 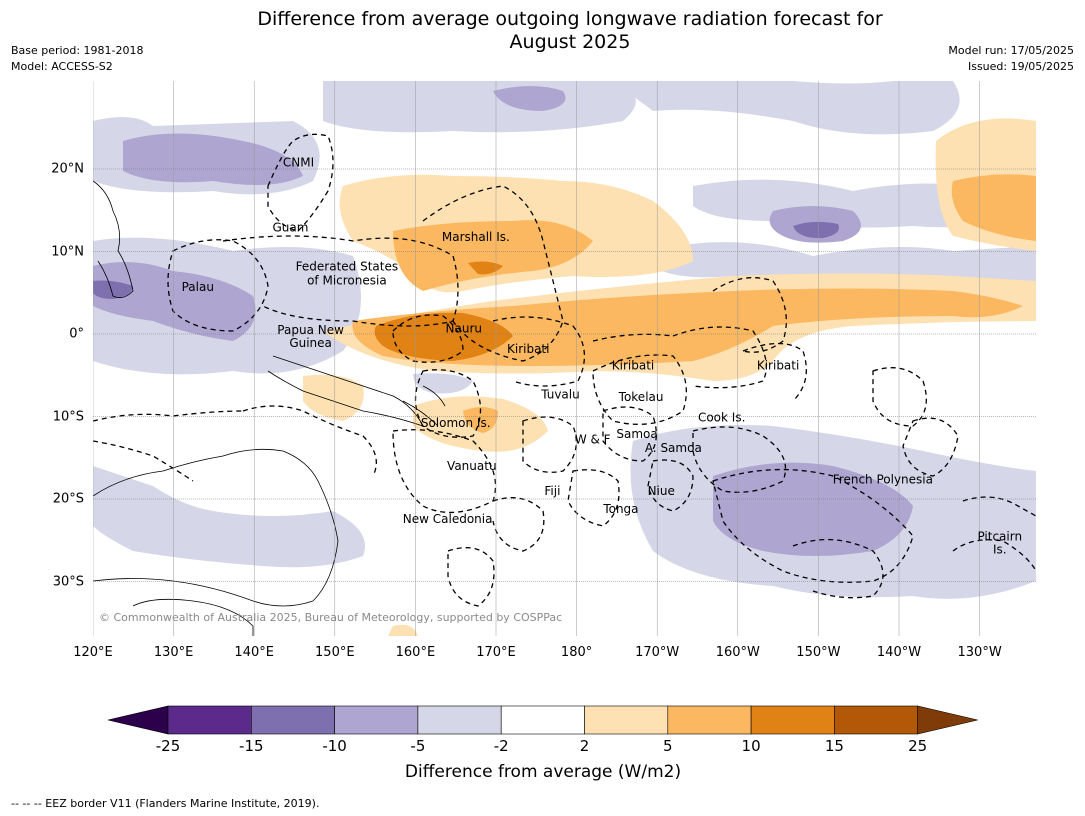 What do you see at coordinates (335, 652) in the screenshot?
I see `longitude-tick-label: 150°E` at bounding box center [335, 652].